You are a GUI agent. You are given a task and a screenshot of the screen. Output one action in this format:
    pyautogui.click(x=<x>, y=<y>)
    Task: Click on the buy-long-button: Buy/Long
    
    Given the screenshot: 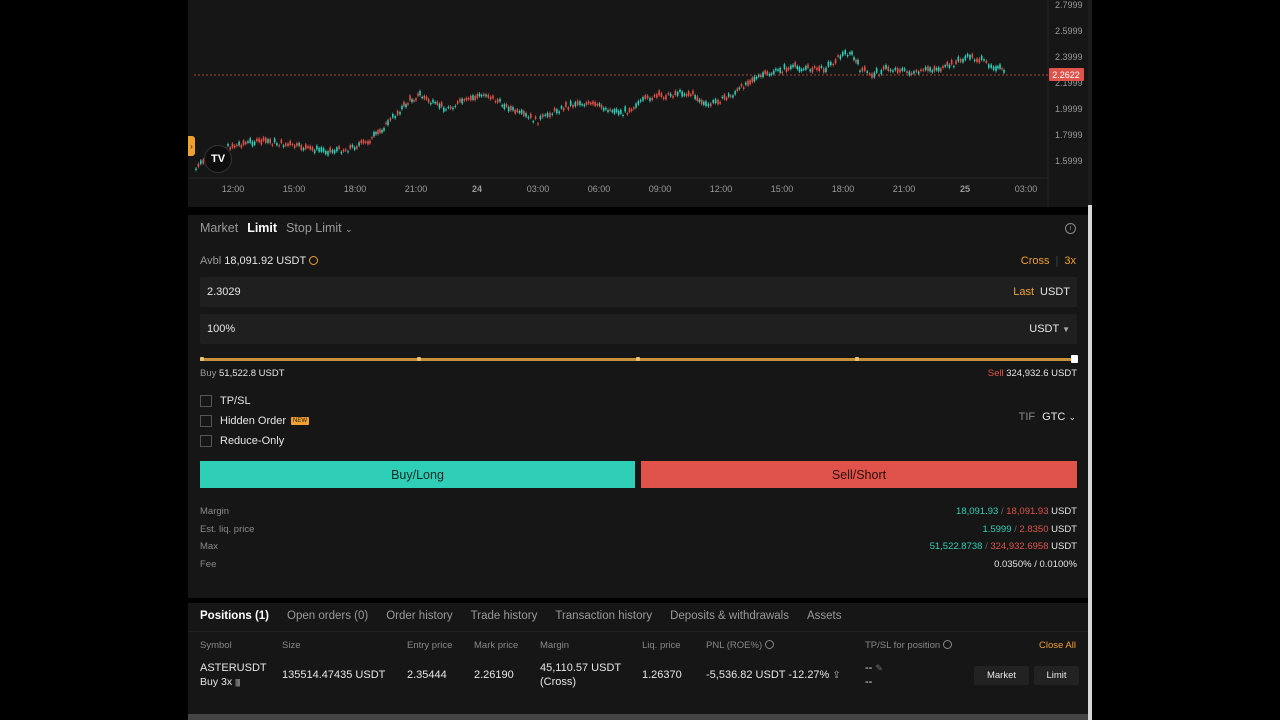 What is the action you would take?
    pyautogui.click(x=417, y=474)
    